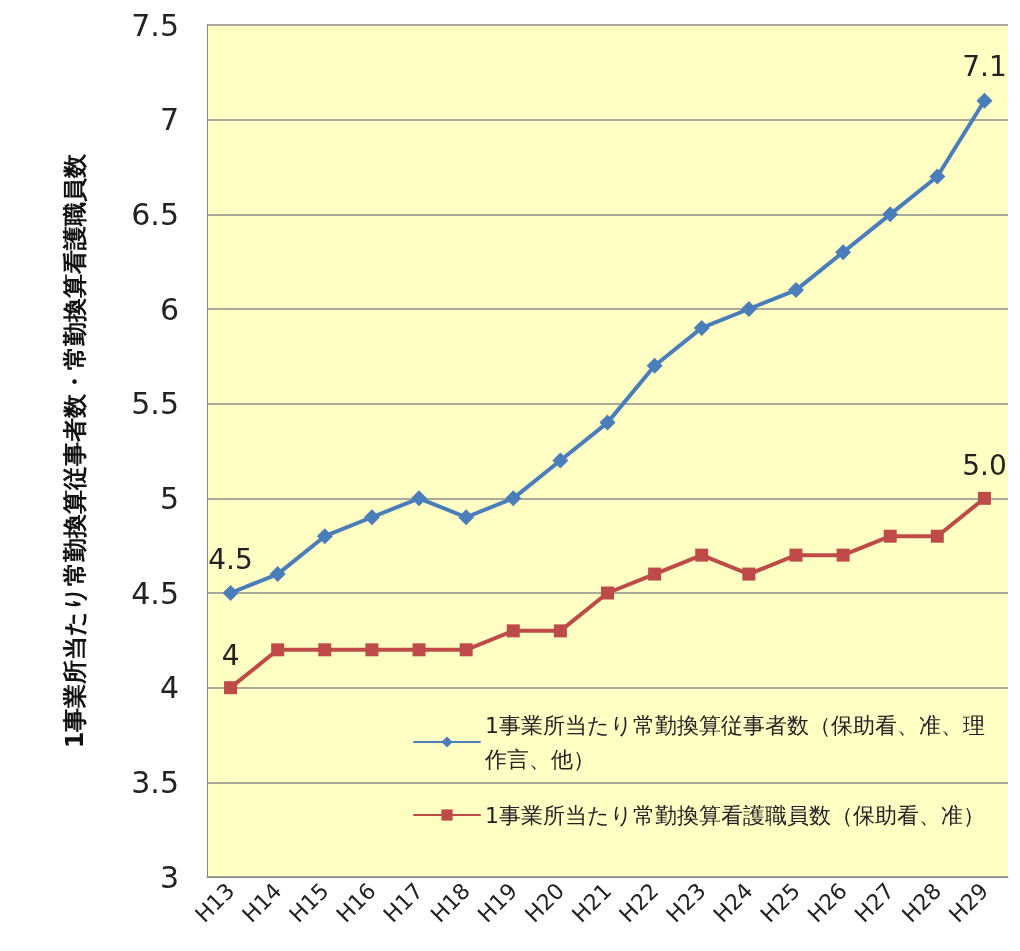 The height and width of the screenshot is (951, 1020). I want to click on y-tick-label: 7, so click(169, 120).